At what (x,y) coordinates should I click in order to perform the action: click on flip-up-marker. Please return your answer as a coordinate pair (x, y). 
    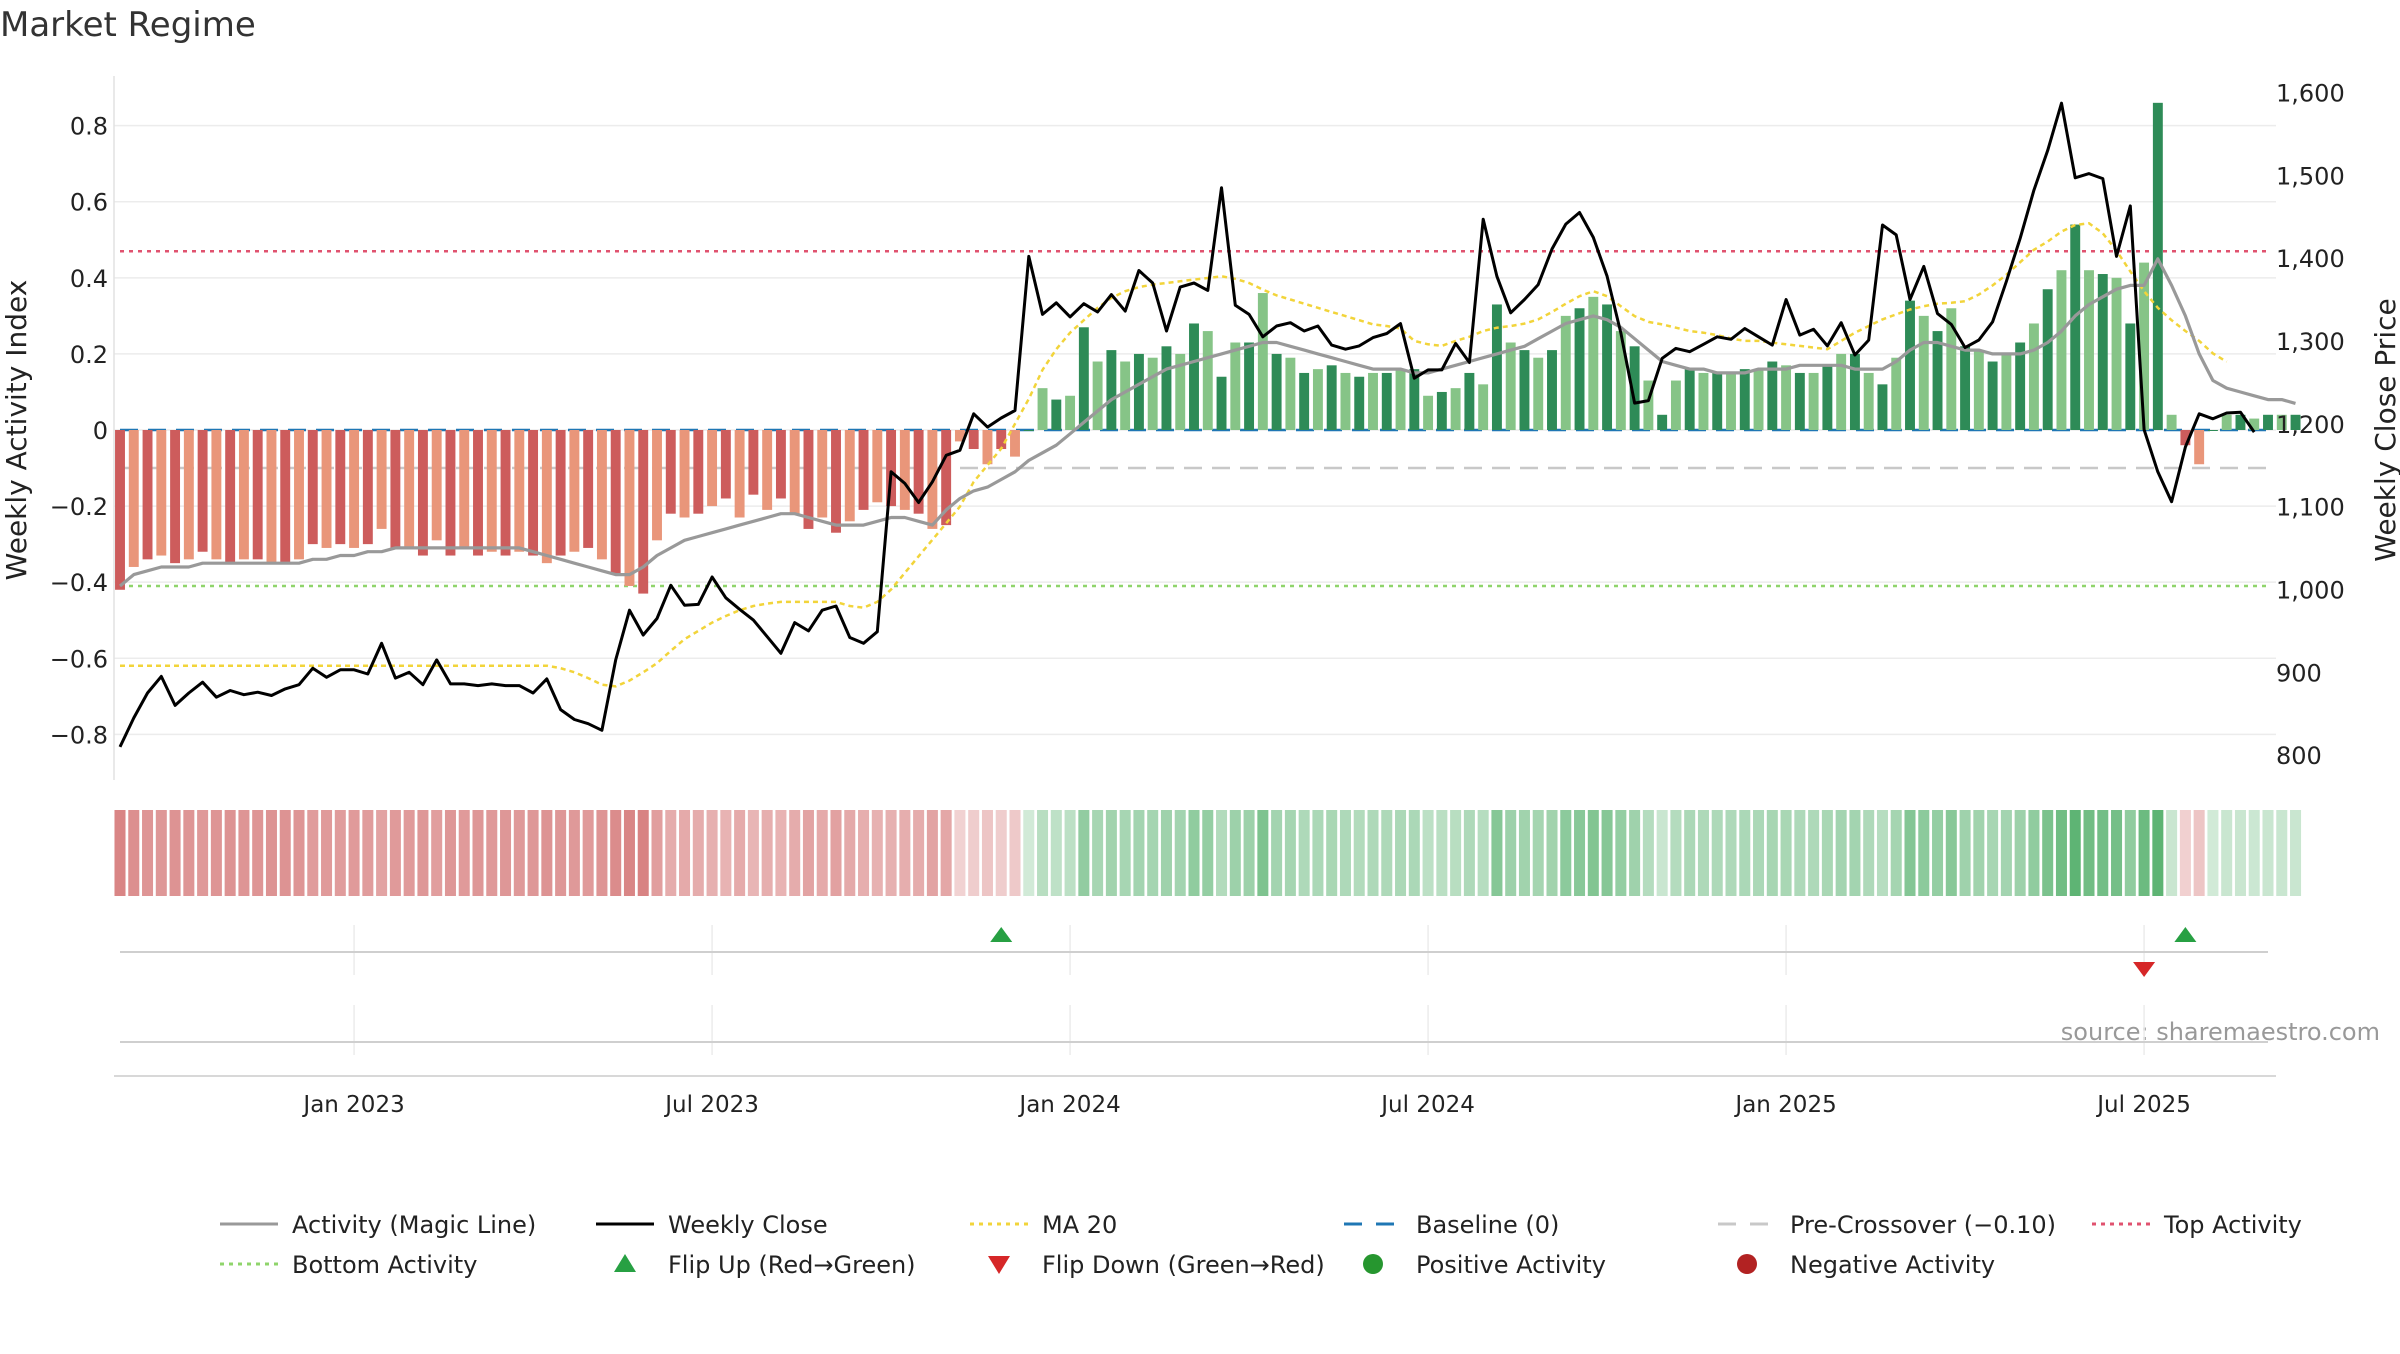
    Looking at the image, I should click on (2185, 934).